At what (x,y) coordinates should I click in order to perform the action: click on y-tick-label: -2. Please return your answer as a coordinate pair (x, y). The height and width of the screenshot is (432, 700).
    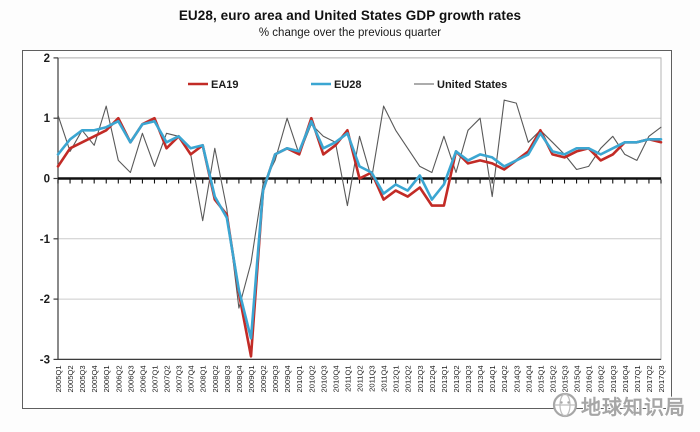
    Looking at the image, I should click on (45, 300).